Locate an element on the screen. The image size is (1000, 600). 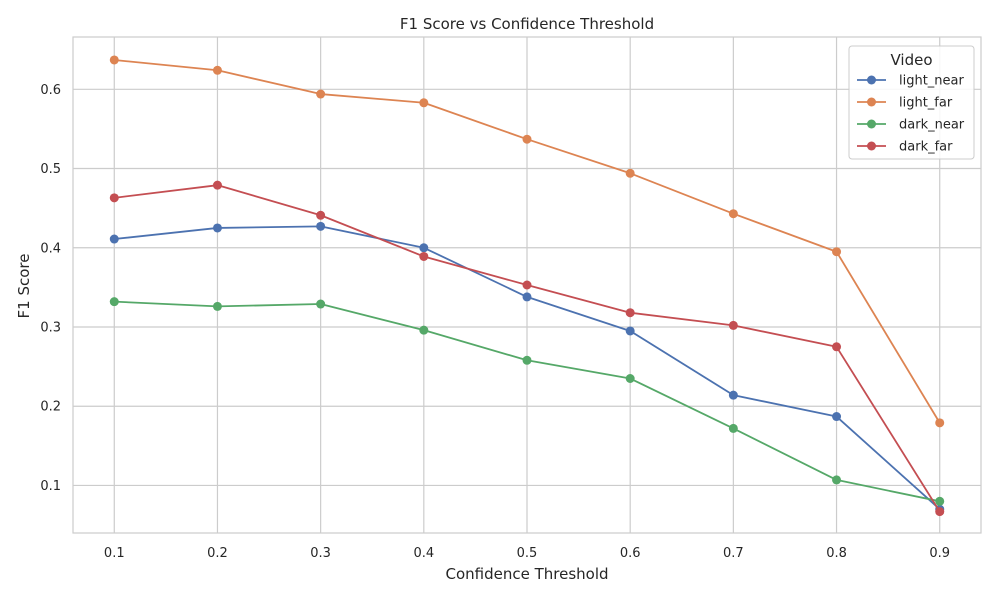
legend-item: dark_far is located at coordinates (905, 147).